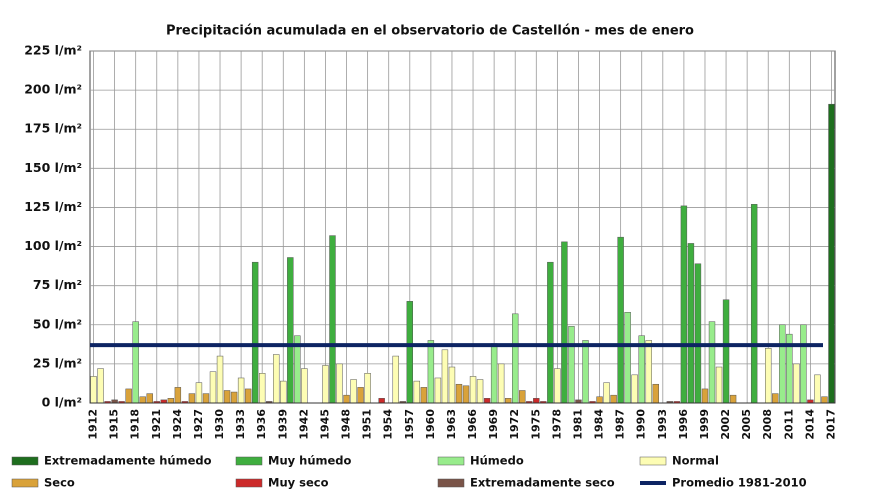 This screenshot has height=495, width=880. Describe the element at coordinates (641, 424) in the screenshot. I see `x-tick-label: 1990` at that location.